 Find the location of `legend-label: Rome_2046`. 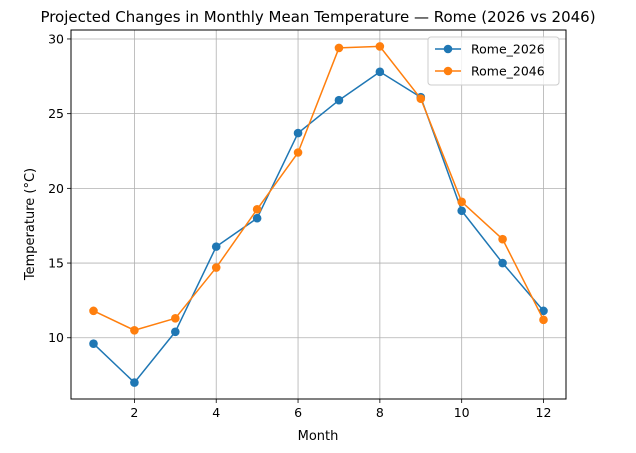

legend-label: Rome_2046 is located at coordinates (508, 71).